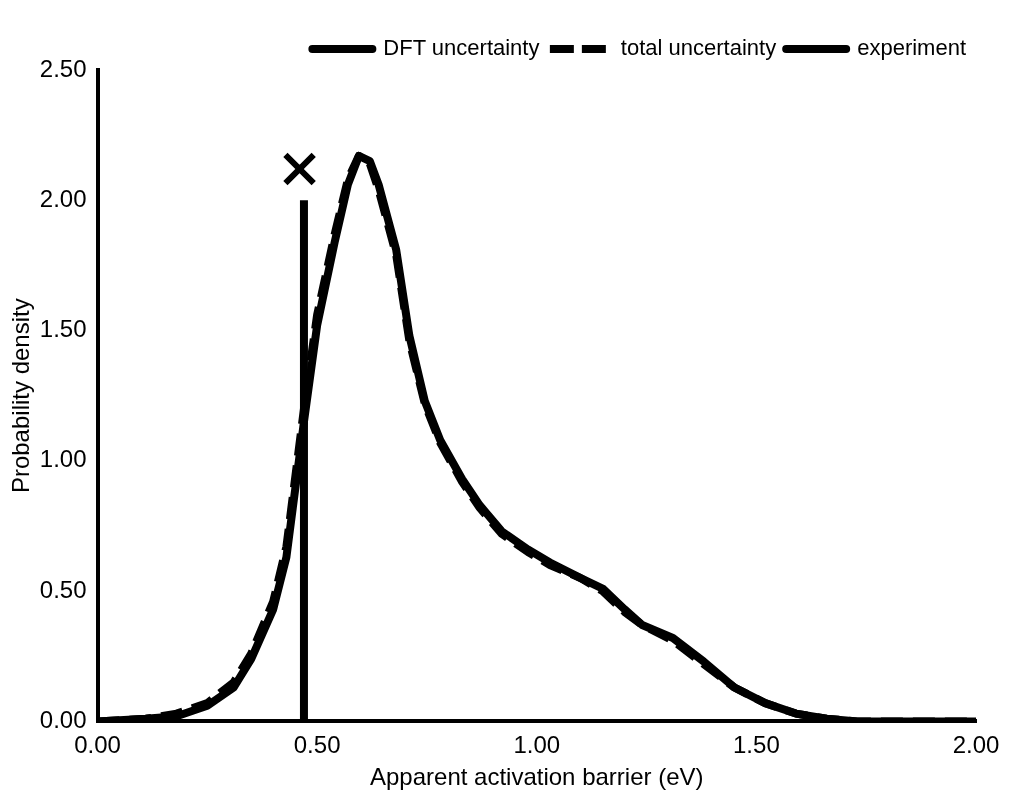 Image resolution: width=1024 pixels, height=801 pixels. What do you see at coordinates (63, 198) in the screenshot?
I see `y-tick-label: 2.00` at bounding box center [63, 198].